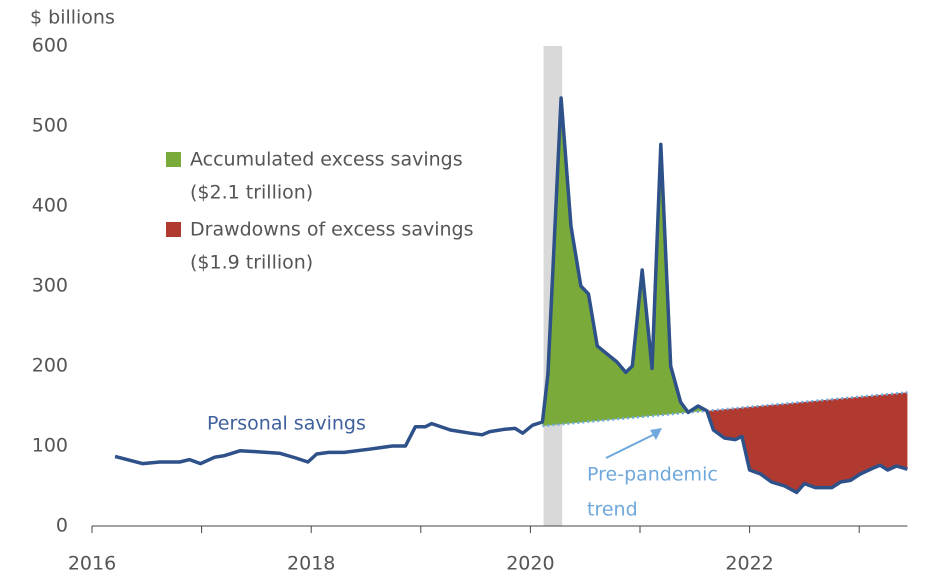  What do you see at coordinates (92, 564) in the screenshot?
I see `x-tick-label: 2016` at bounding box center [92, 564].